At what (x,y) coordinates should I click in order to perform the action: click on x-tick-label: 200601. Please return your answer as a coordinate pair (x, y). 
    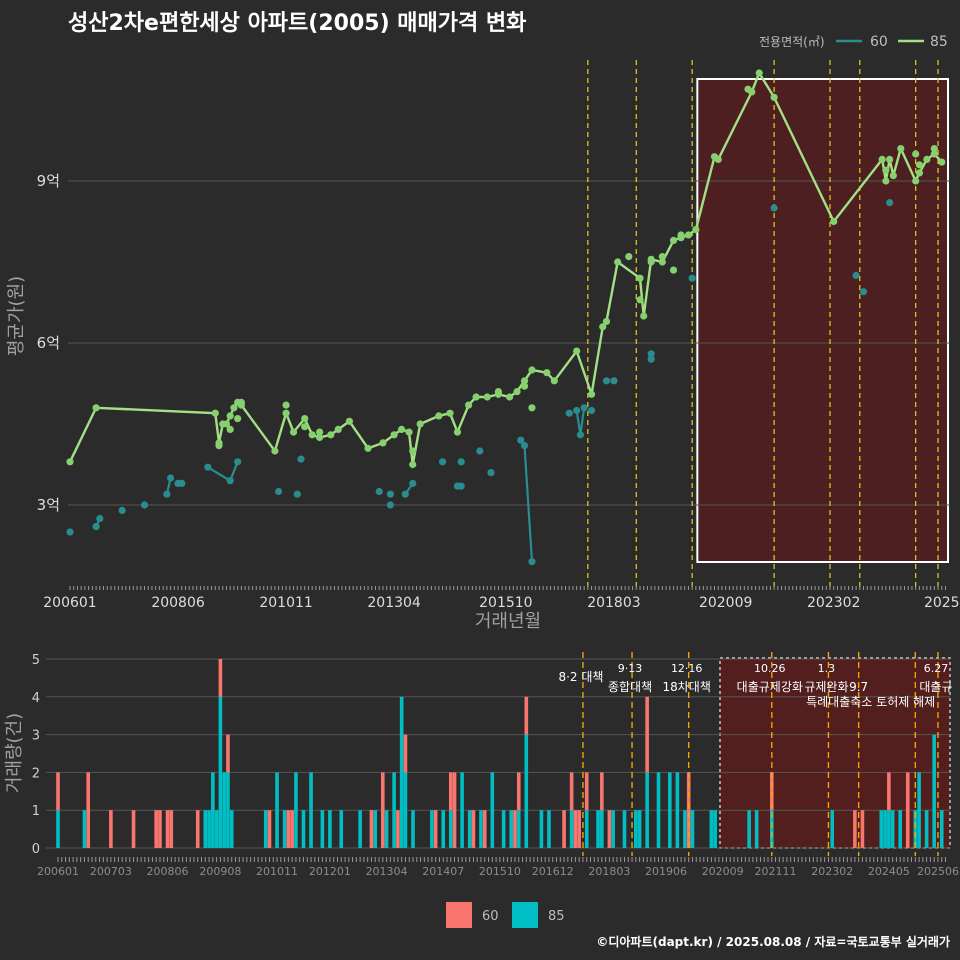
    Looking at the image, I should click on (69, 603).